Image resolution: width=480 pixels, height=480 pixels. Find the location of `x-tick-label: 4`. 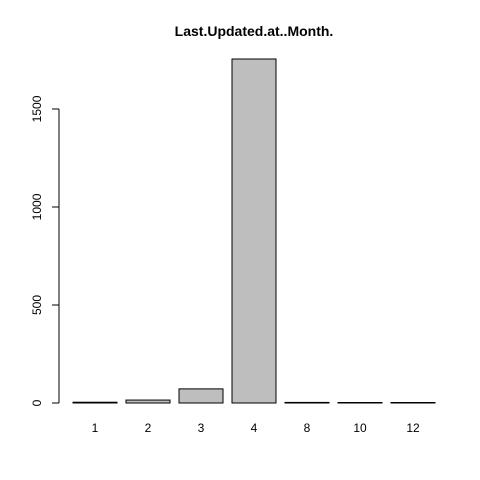

x-tick-label: 4 is located at coordinates (254, 428).